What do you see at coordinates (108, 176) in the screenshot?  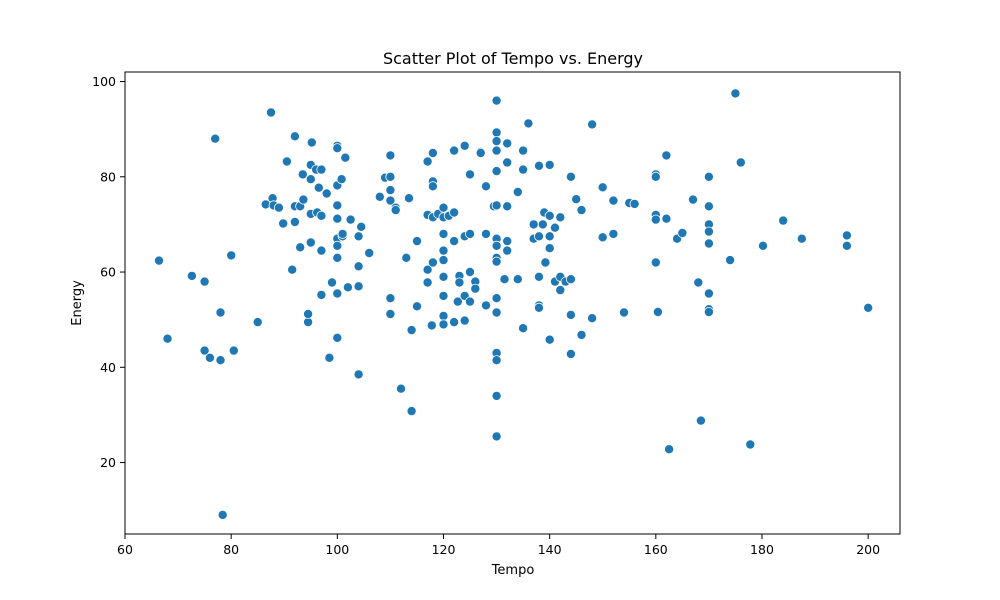 I see `y-tick-label: 80` at bounding box center [108, 176].